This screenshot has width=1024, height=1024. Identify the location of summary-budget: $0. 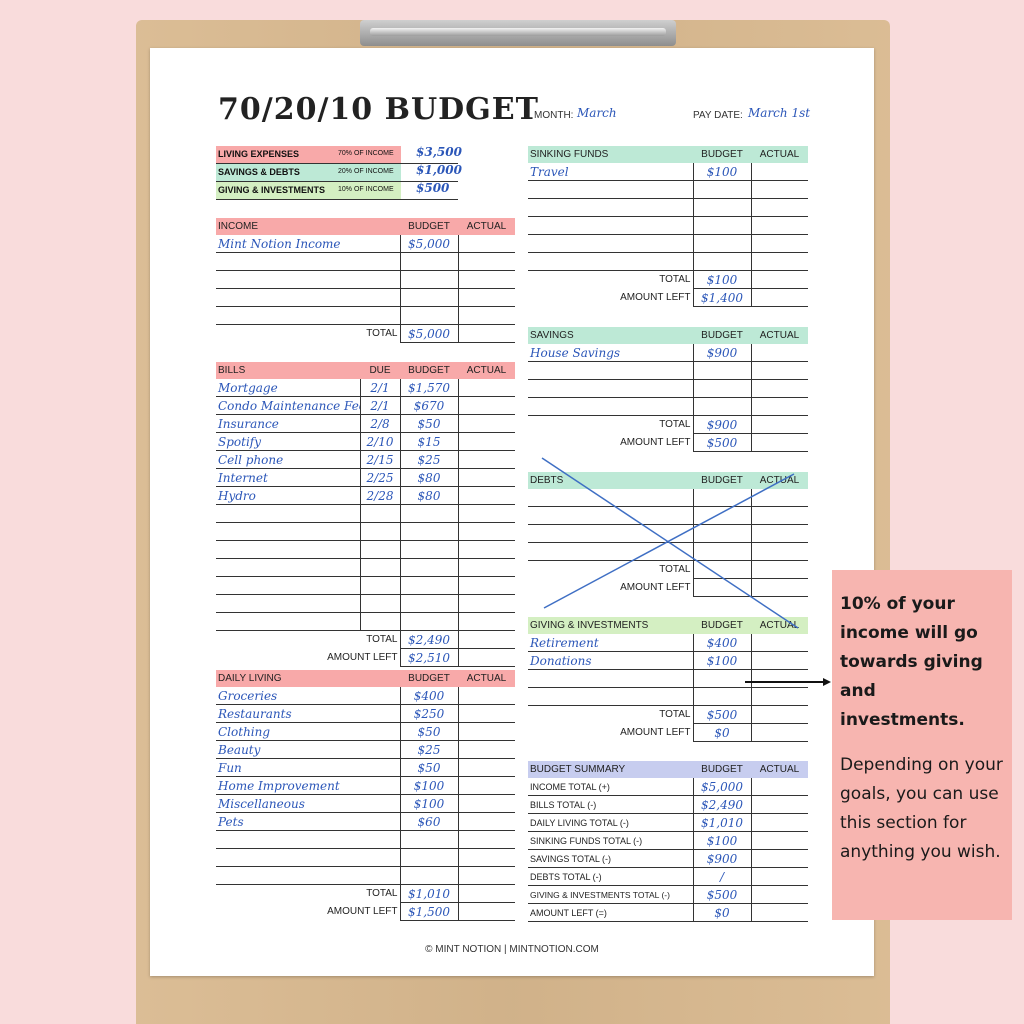
(721, 912).